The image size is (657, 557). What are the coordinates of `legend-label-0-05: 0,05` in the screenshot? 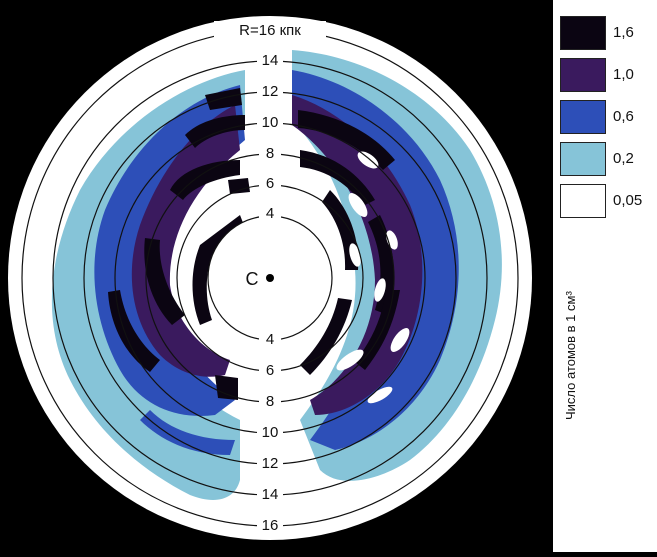 It's located at (628, 200).